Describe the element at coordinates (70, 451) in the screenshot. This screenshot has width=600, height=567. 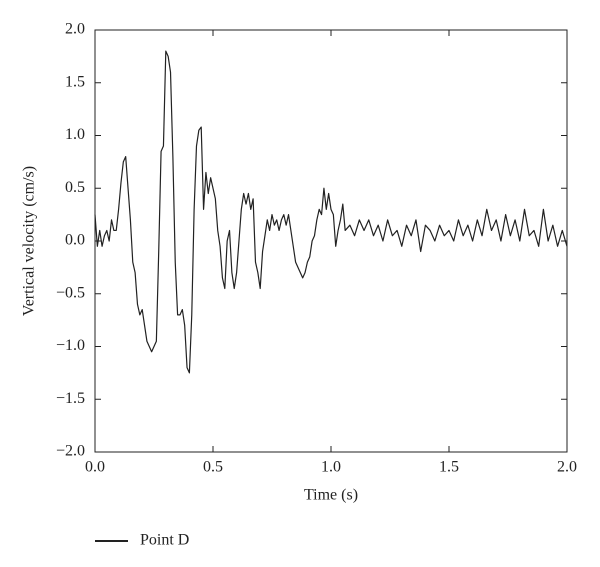
I see `y-tick-label: −2.0` at that location.